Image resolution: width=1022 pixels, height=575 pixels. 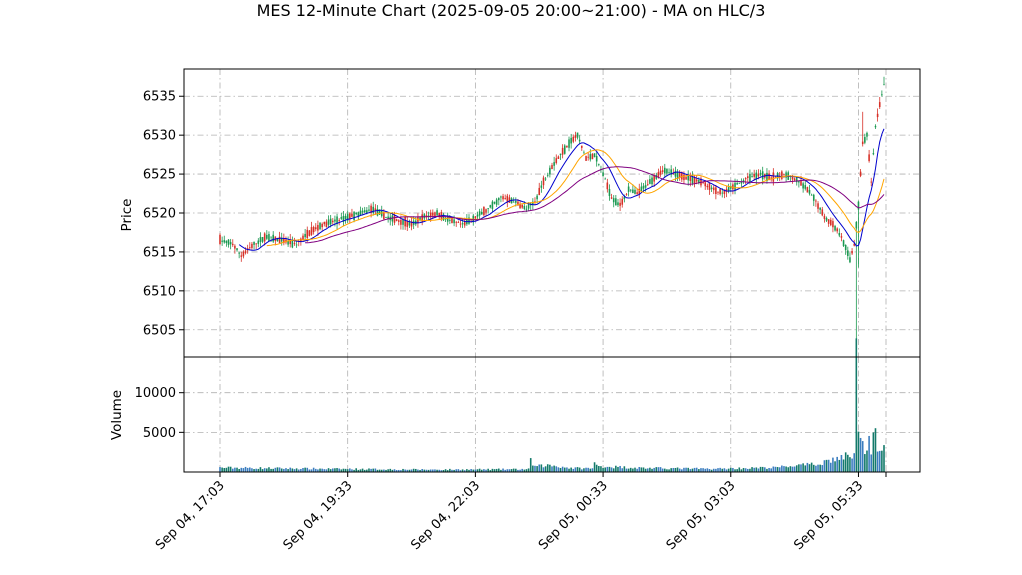 What do you see at coordinates (159, 214) in the screenshot?
I see `price-y-tick-label: 6520` at bounding box center [159, 214].